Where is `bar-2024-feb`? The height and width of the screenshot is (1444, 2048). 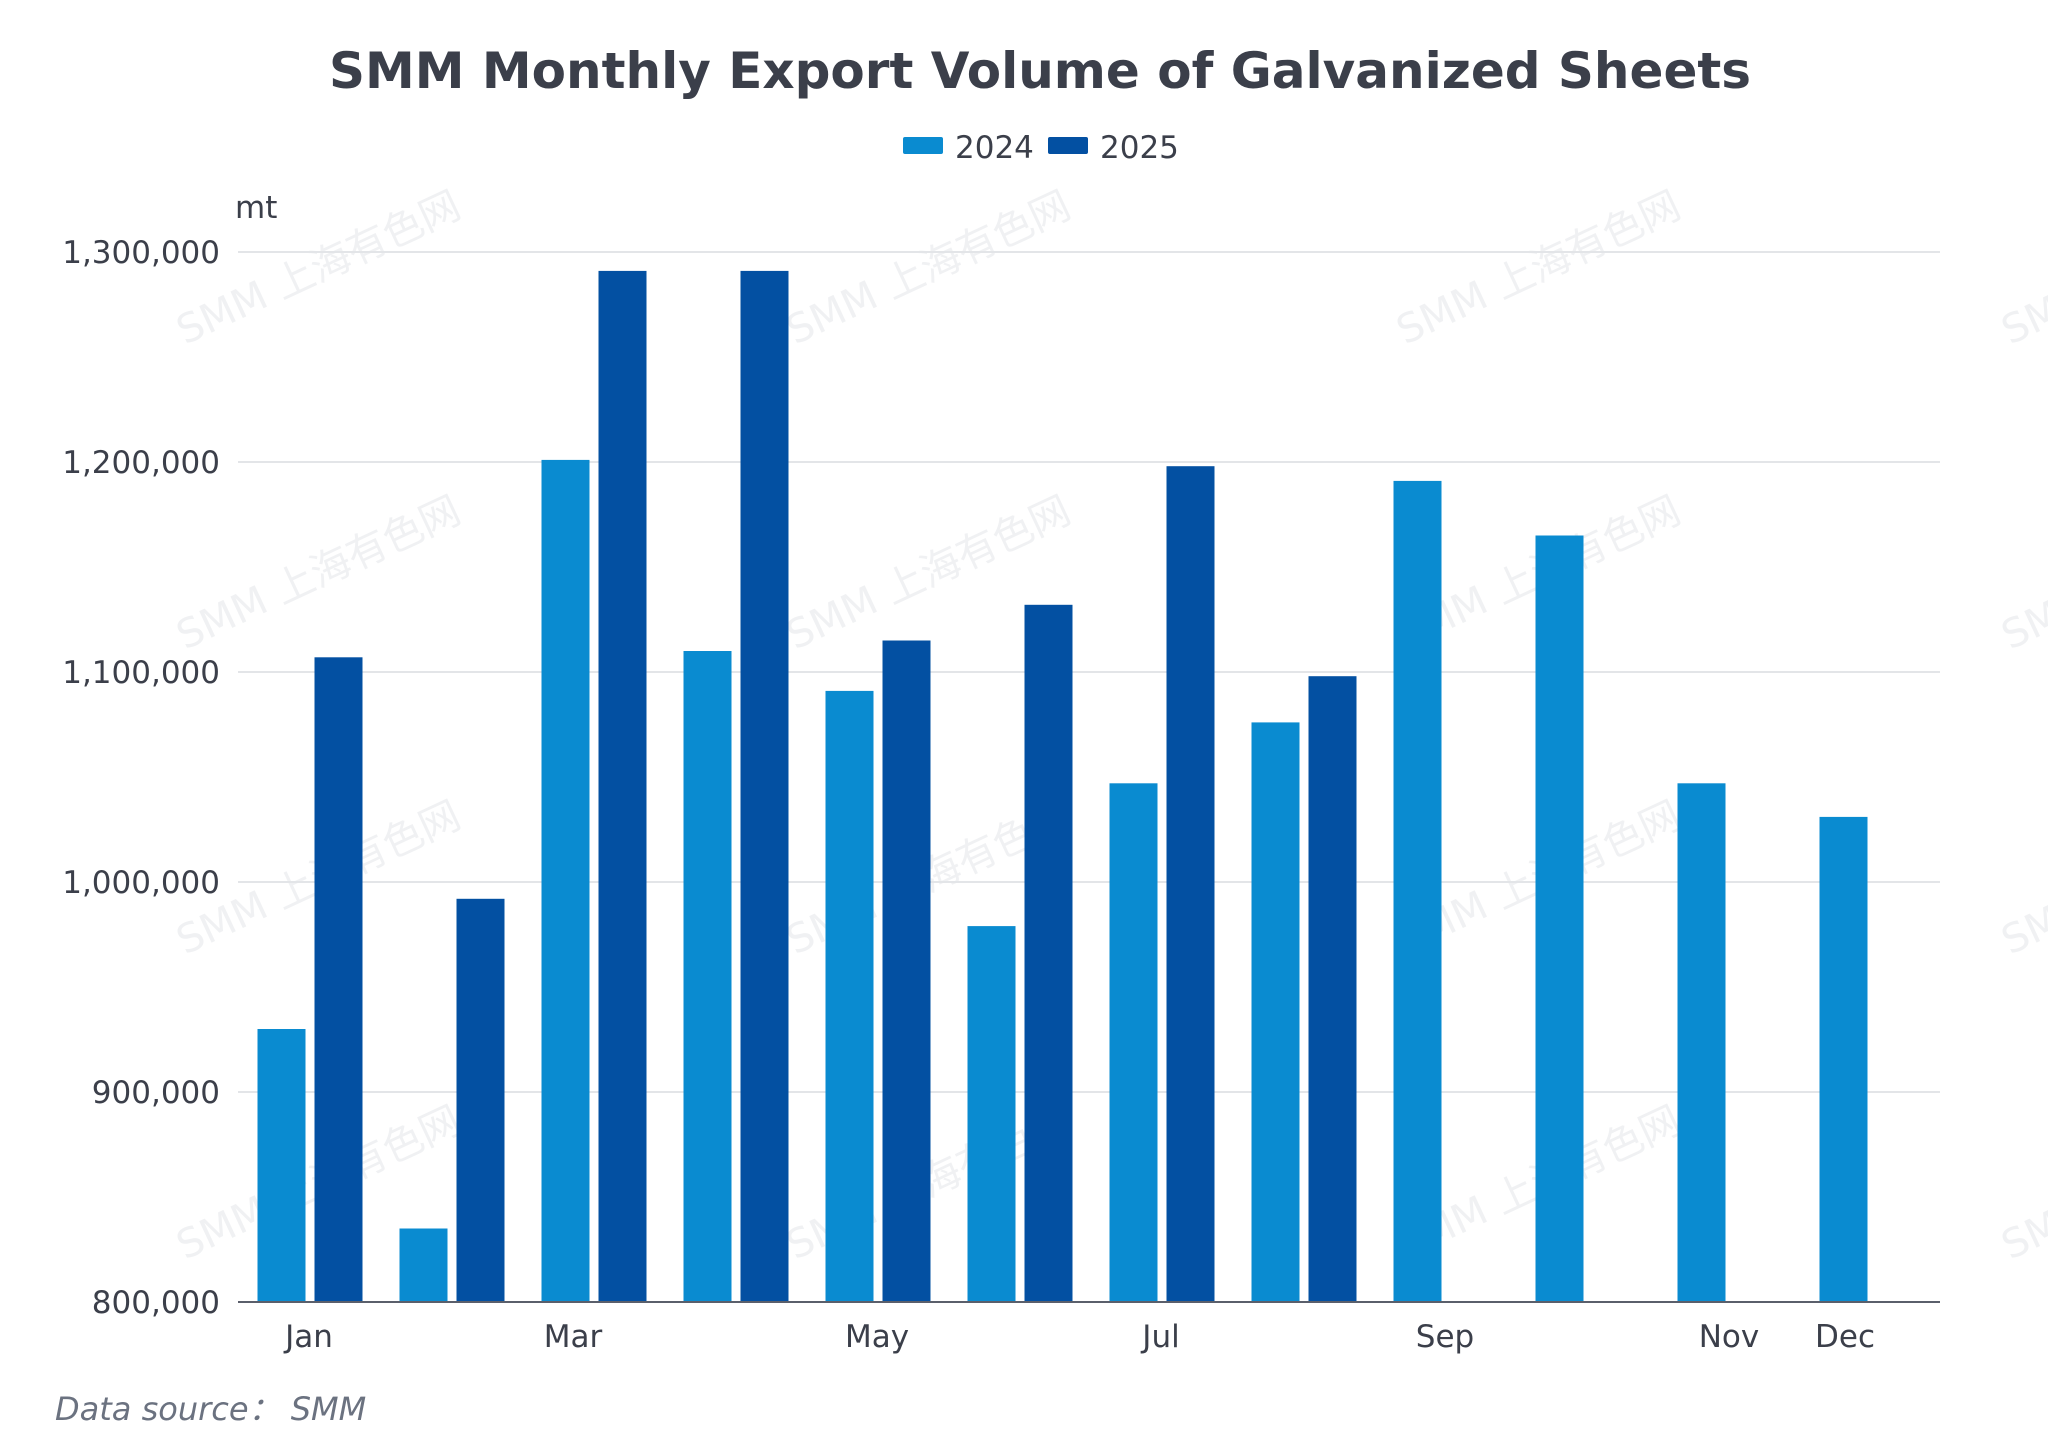
bar-2024-feb is located at coordinates (423, 1265).